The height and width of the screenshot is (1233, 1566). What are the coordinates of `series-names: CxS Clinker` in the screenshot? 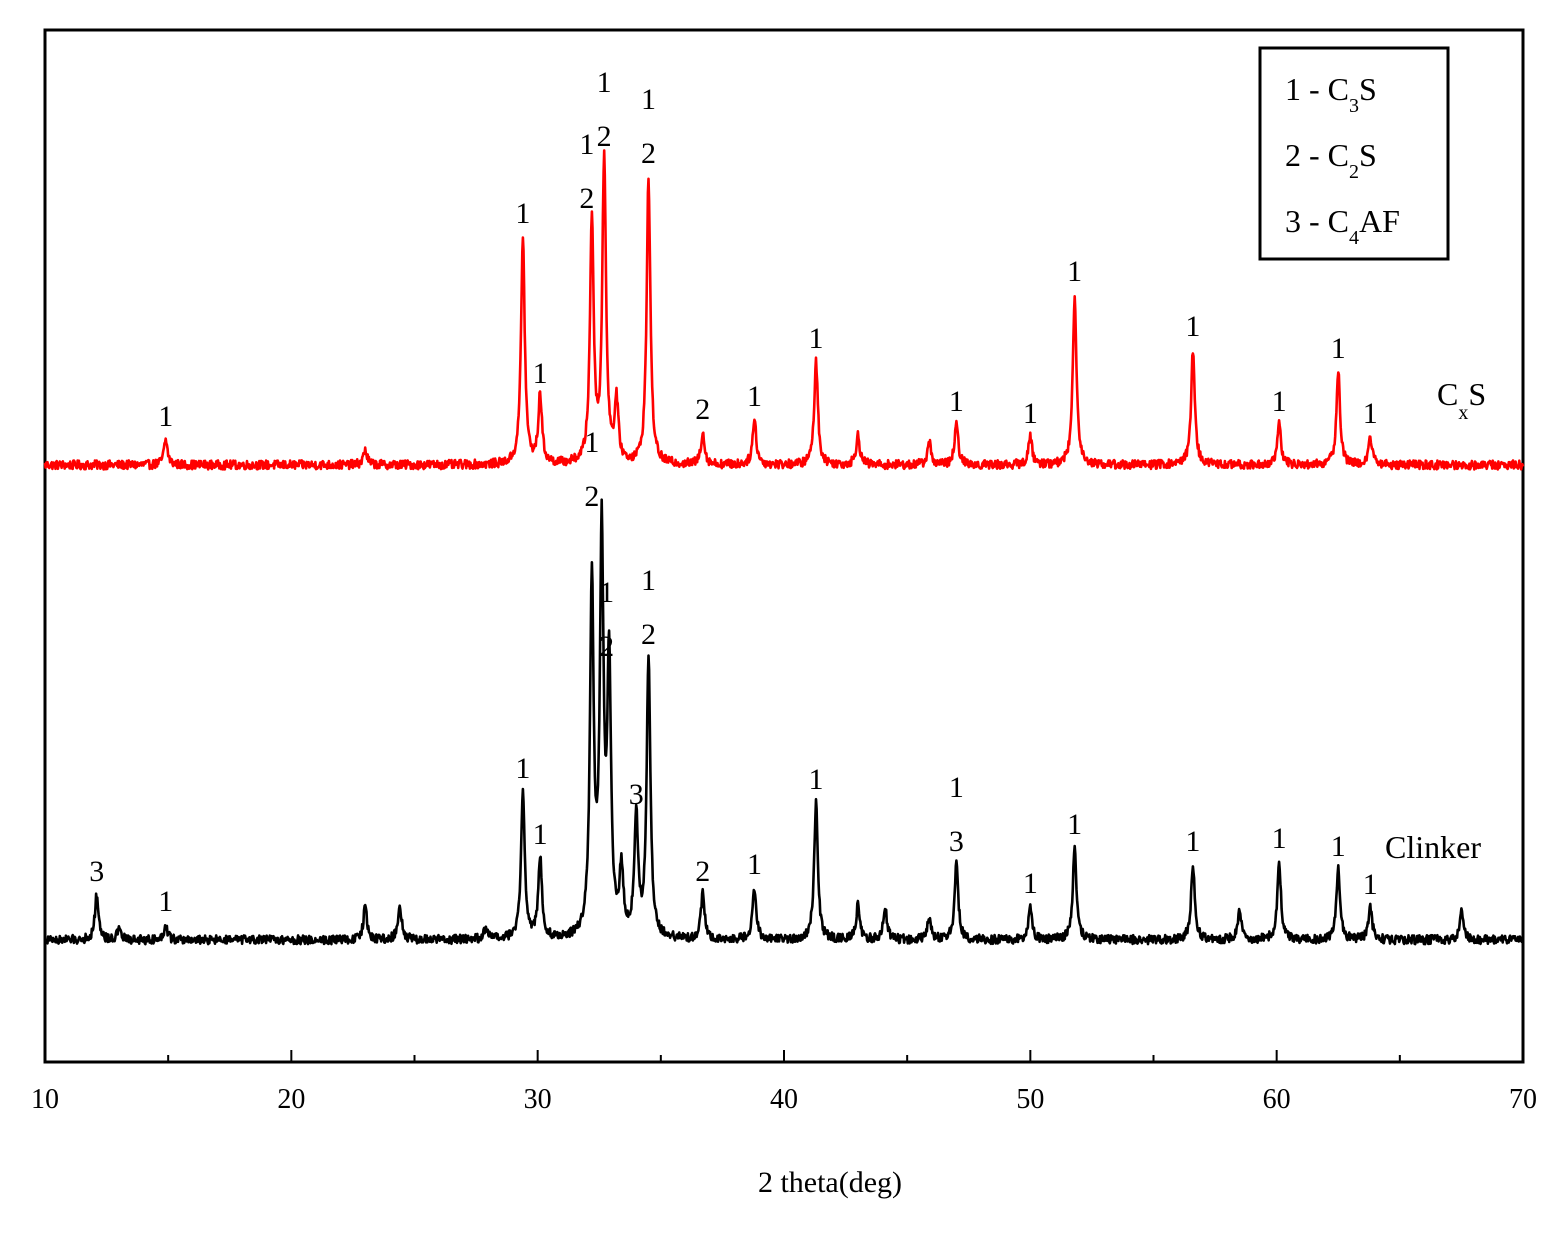 It's located at (1435, 620).